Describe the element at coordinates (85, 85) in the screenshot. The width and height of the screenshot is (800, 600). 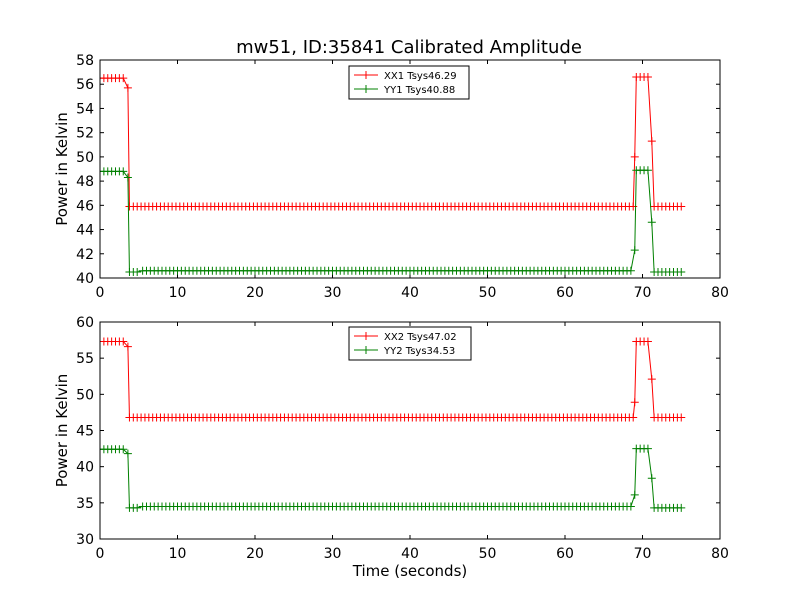
I see `y-tick-label: 56` at that location.